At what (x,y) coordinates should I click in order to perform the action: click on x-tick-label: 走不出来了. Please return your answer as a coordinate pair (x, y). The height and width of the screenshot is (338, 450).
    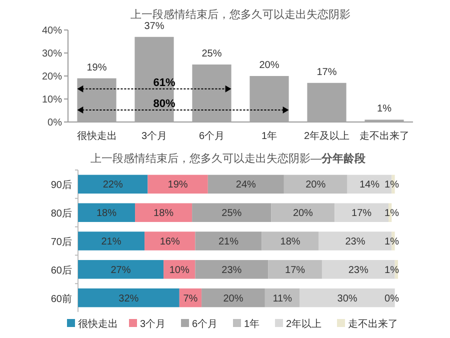
    Looking at the image, I should click on (384, 136).